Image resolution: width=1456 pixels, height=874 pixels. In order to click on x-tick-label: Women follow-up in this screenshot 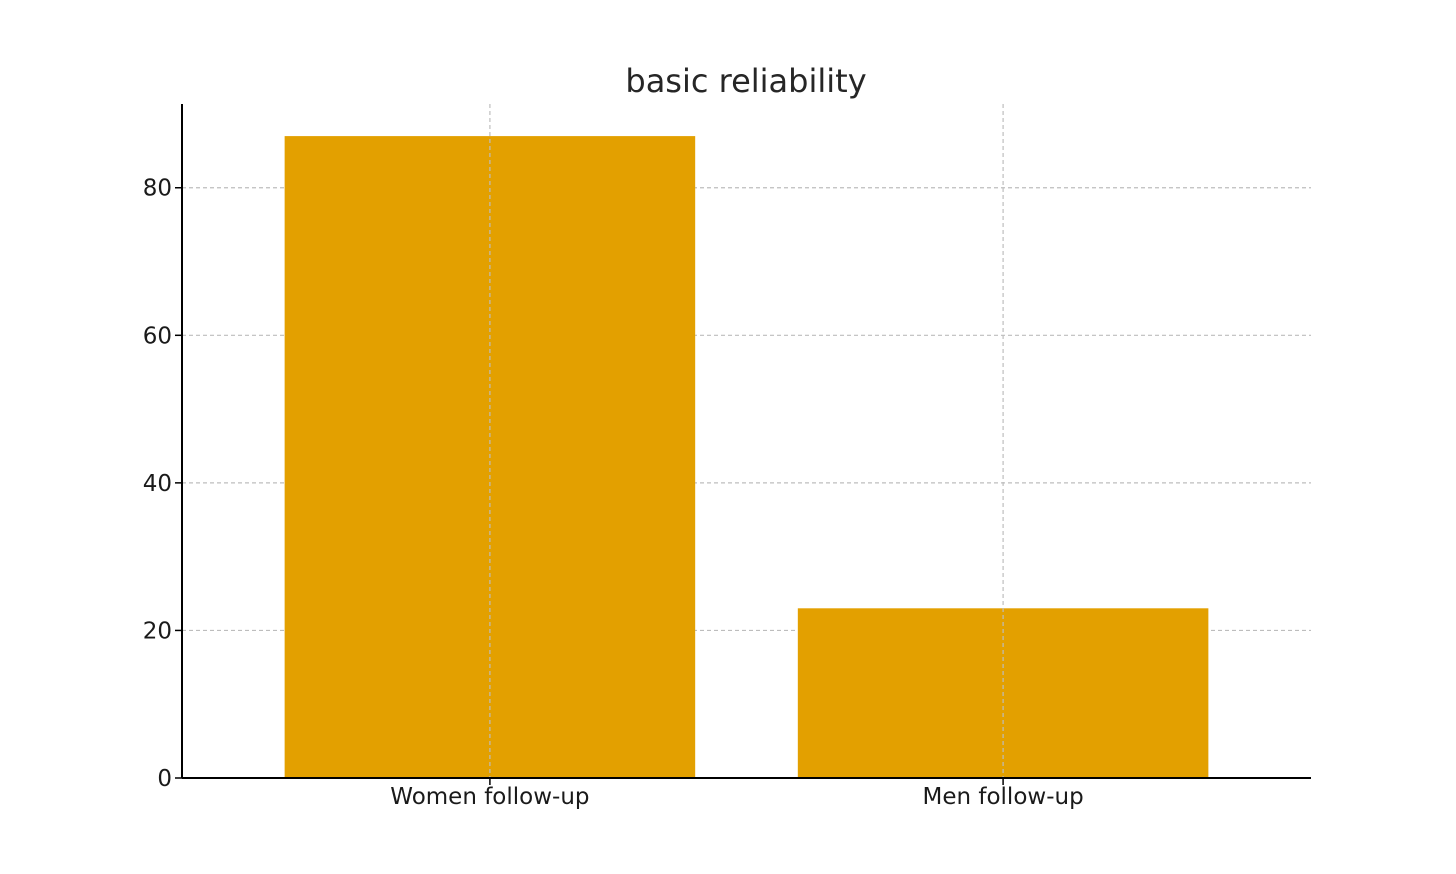, I will do `click(489, 797)`.